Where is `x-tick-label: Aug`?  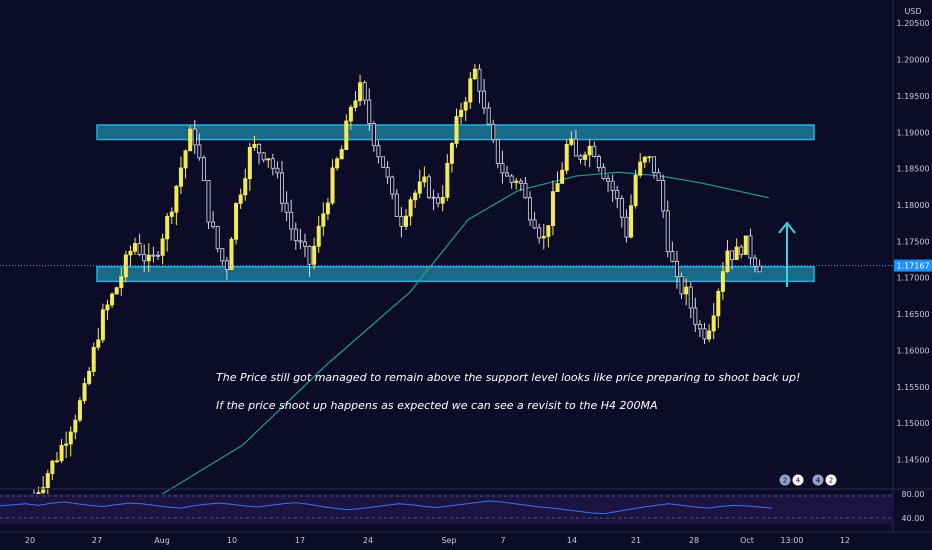 x-tick-label: Aug is located at coordinates (162, 540).